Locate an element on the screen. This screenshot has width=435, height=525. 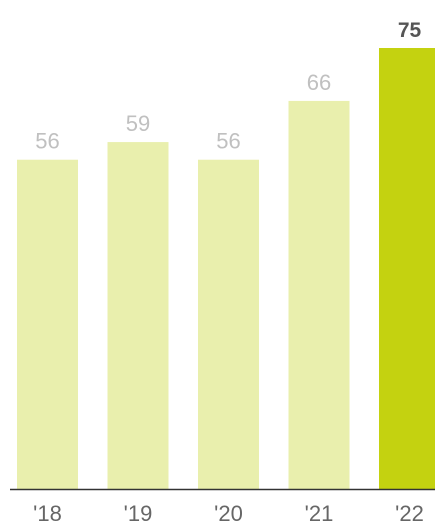
value-label-4: 75 is located at coordinates (410, 30).